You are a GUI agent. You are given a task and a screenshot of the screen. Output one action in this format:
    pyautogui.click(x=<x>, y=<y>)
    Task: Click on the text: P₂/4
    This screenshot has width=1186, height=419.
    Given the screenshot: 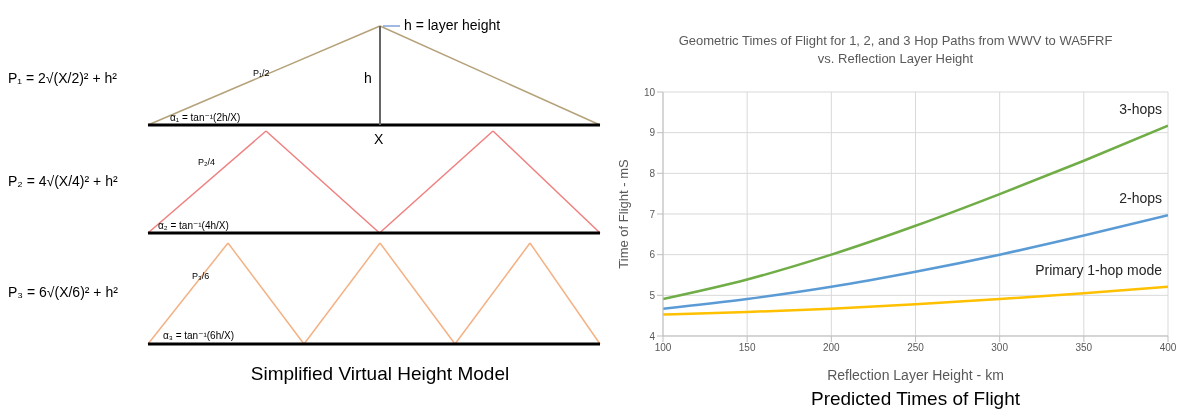 What is the action you would take?
    pyautogui.click(x=207, y=162)
    